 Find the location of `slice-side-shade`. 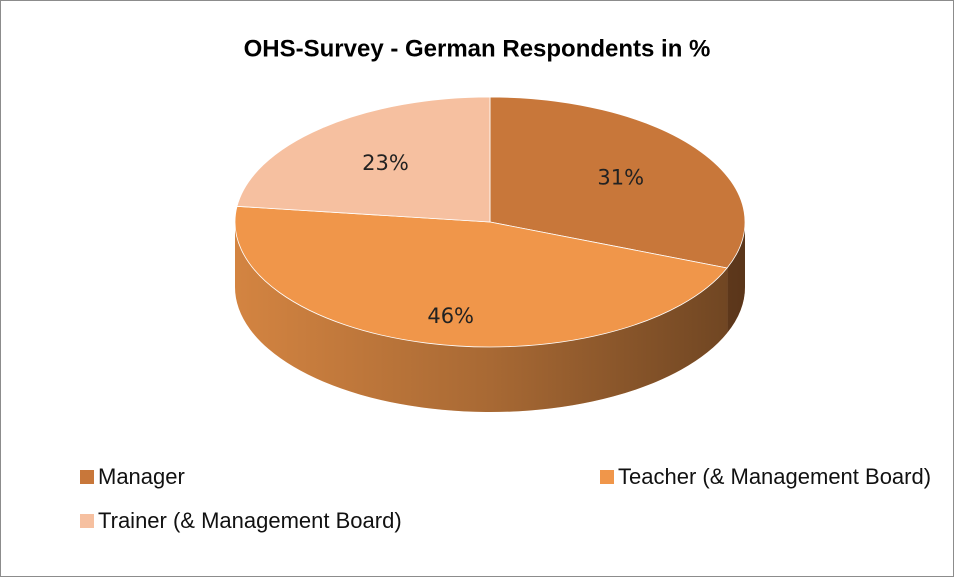

slice-side-shade is located at coordinates (736, 278).